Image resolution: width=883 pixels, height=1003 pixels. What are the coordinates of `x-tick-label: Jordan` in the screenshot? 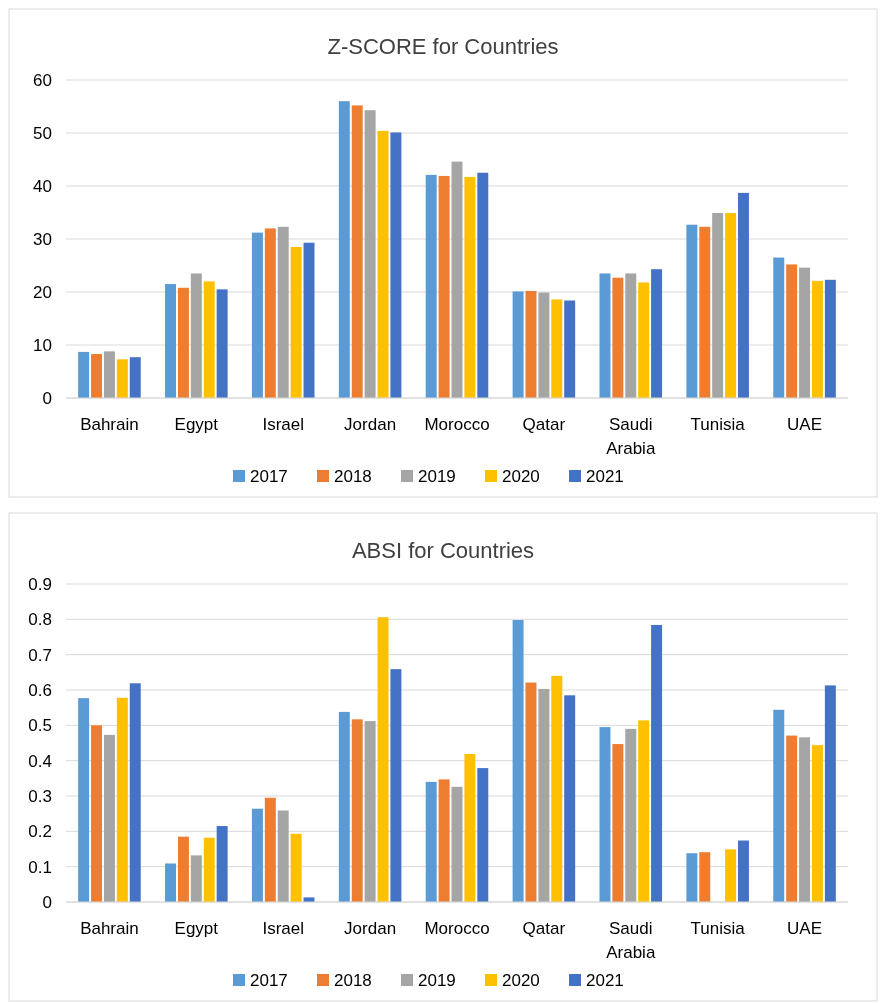 It's located at (370, 424).